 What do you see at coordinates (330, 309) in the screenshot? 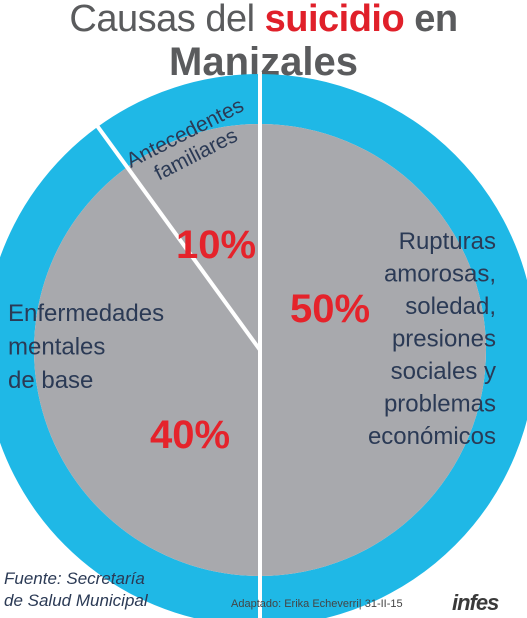
I see `value-label-1: 50%` at bounding box center [330, 309].